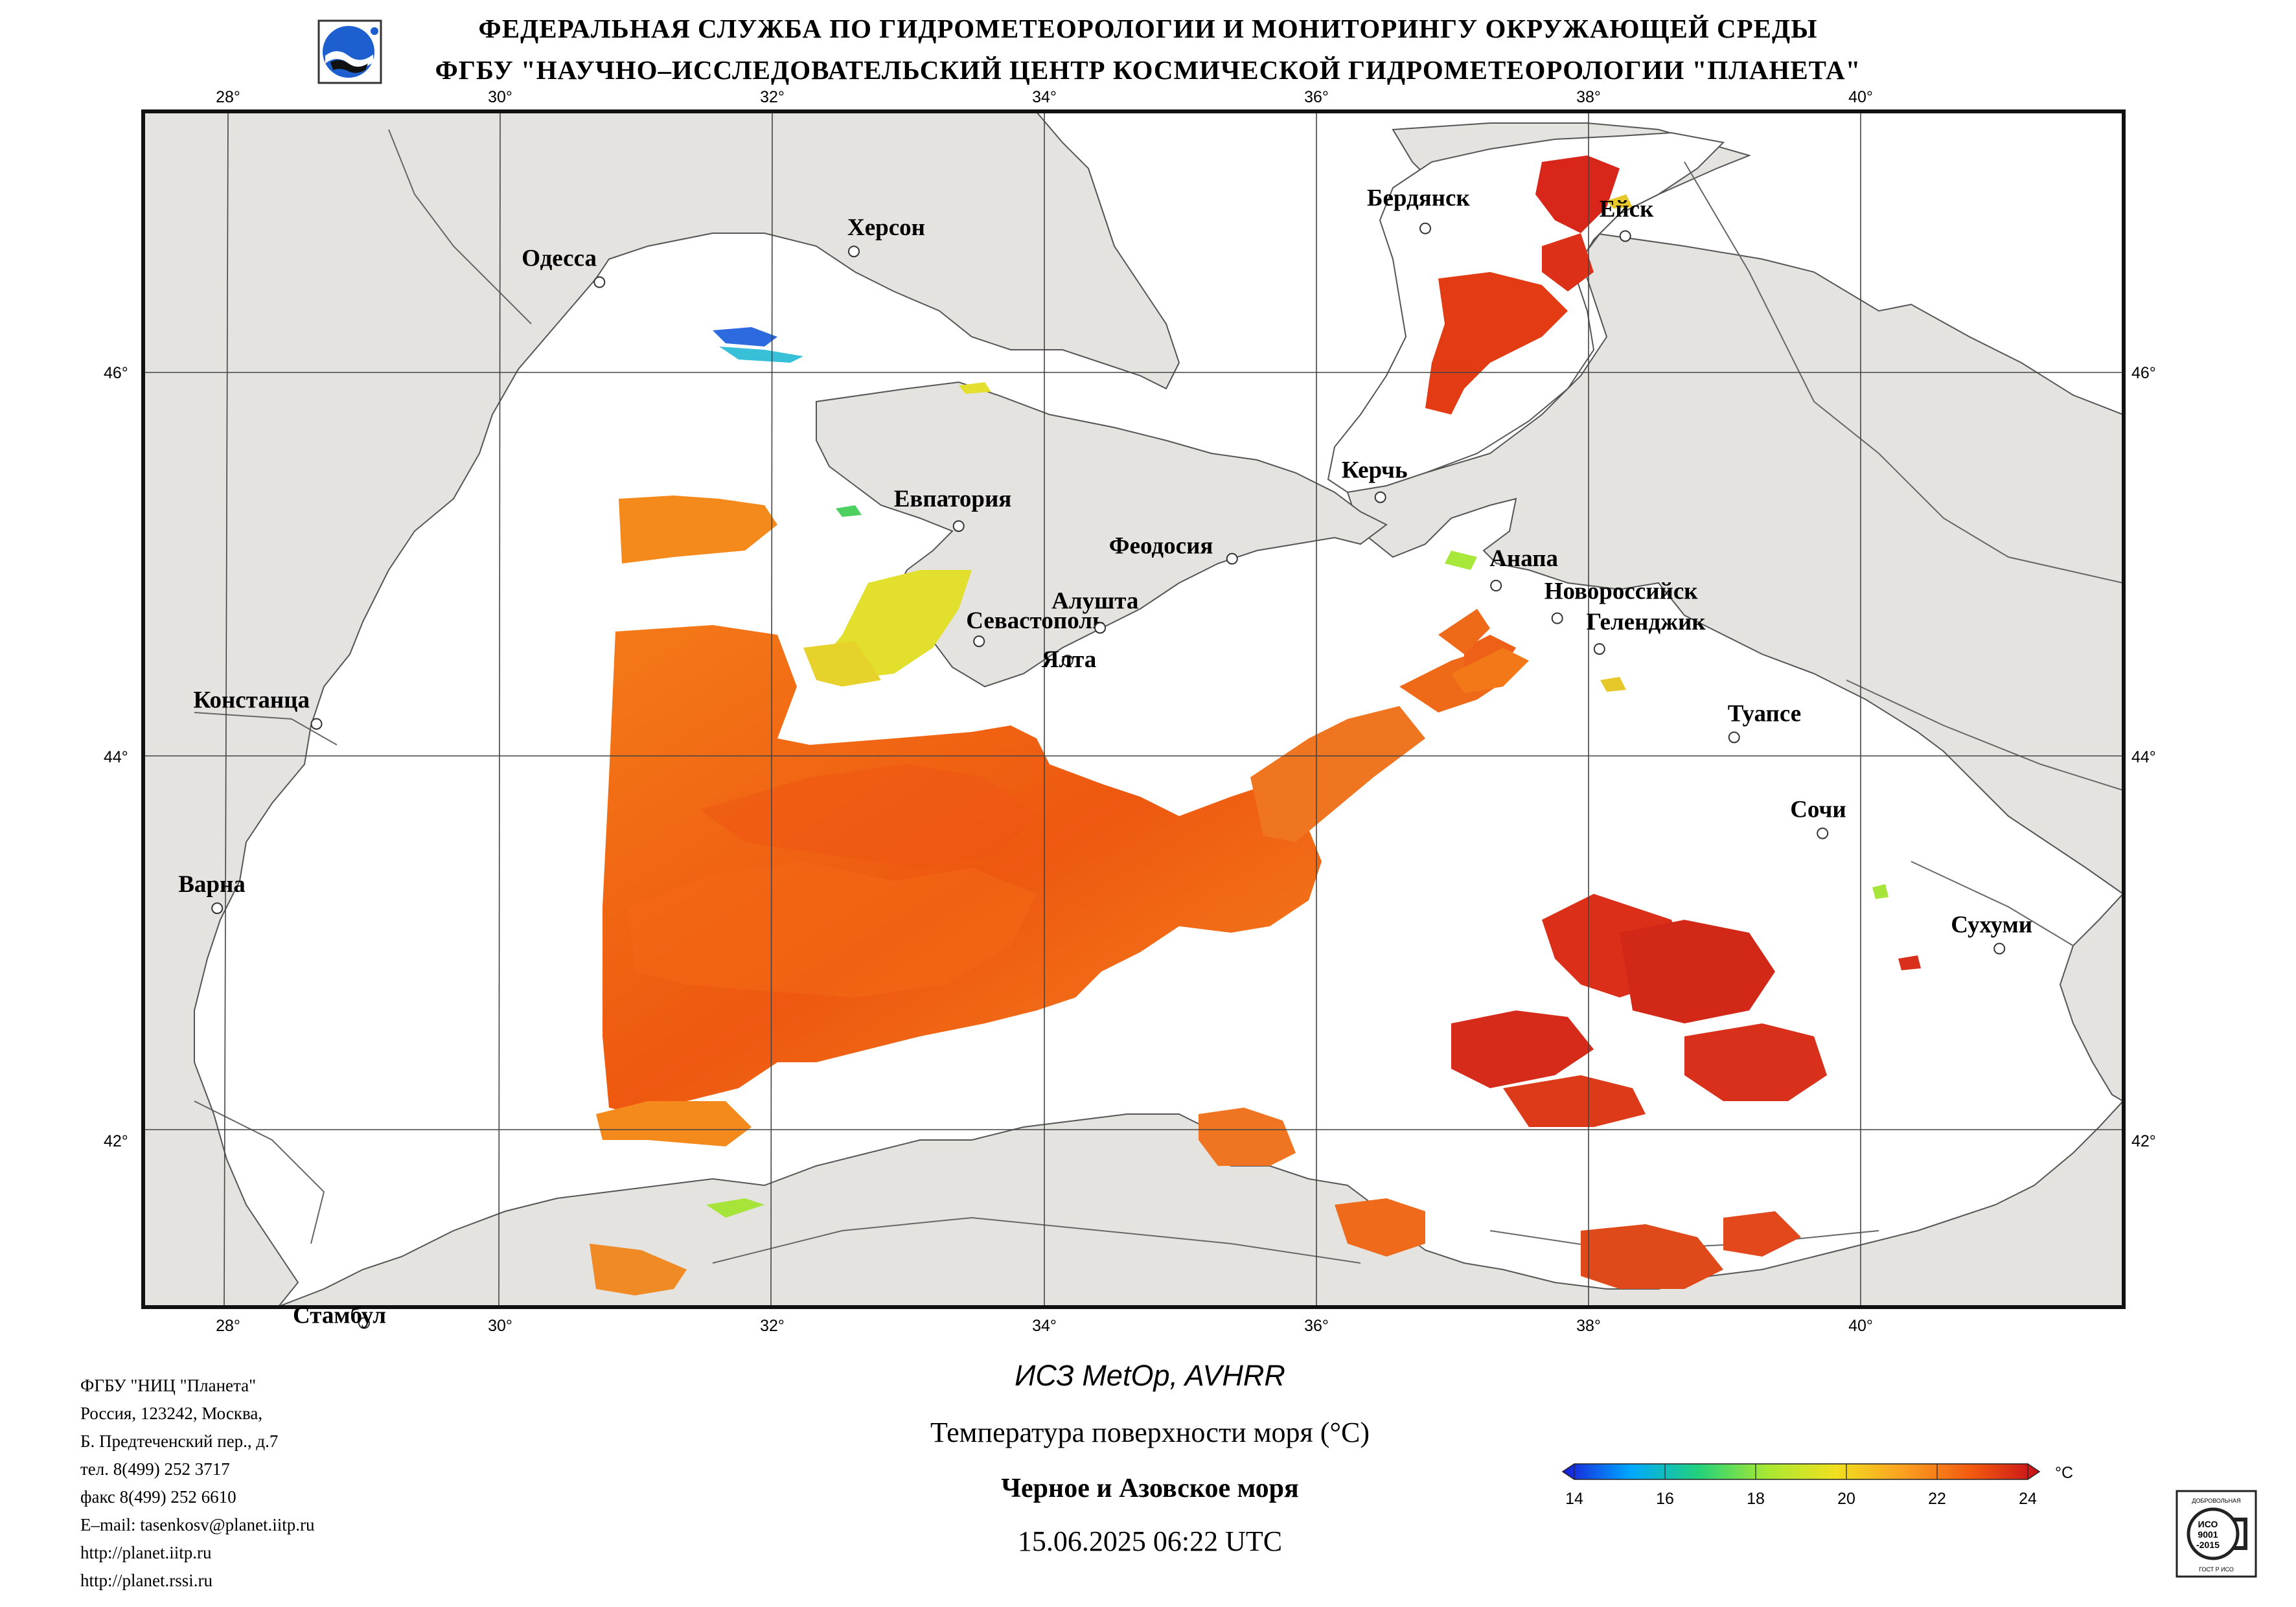  I want to click on lon-tick-top: 32°, so click(773, 97).